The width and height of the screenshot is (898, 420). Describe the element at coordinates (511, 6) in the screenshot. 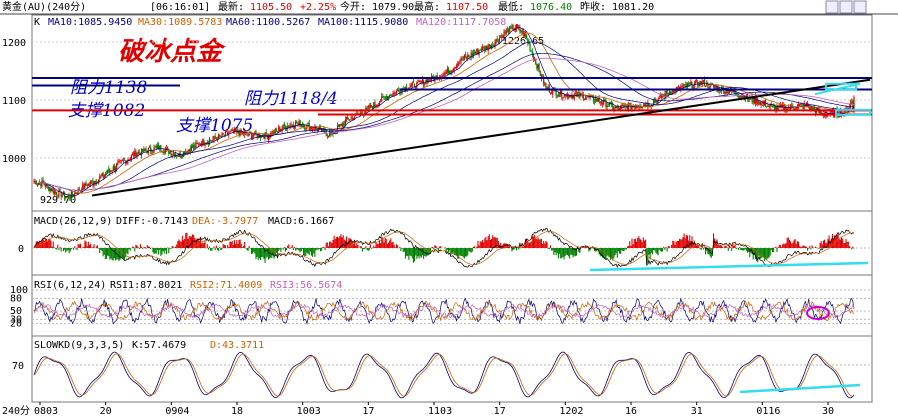

I see `header-low-label: 最低:` at that location.